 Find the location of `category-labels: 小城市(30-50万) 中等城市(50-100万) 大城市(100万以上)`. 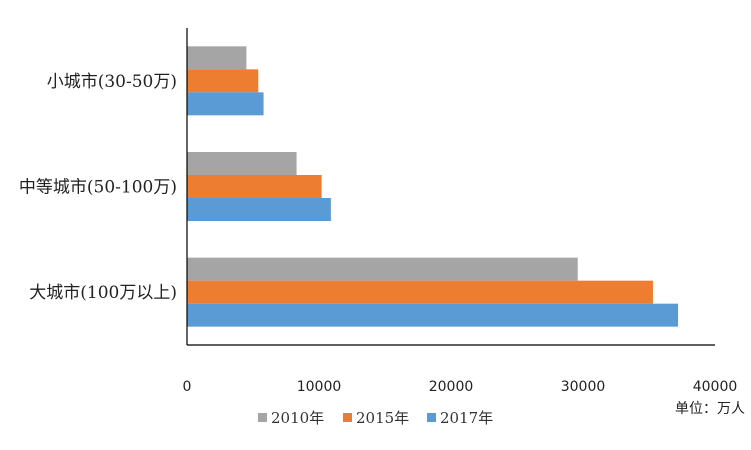

category-labels: 小城市(30-50万) 中等城市(50-100万) 大城市(100万以上) is located at coordinates (98, 187).